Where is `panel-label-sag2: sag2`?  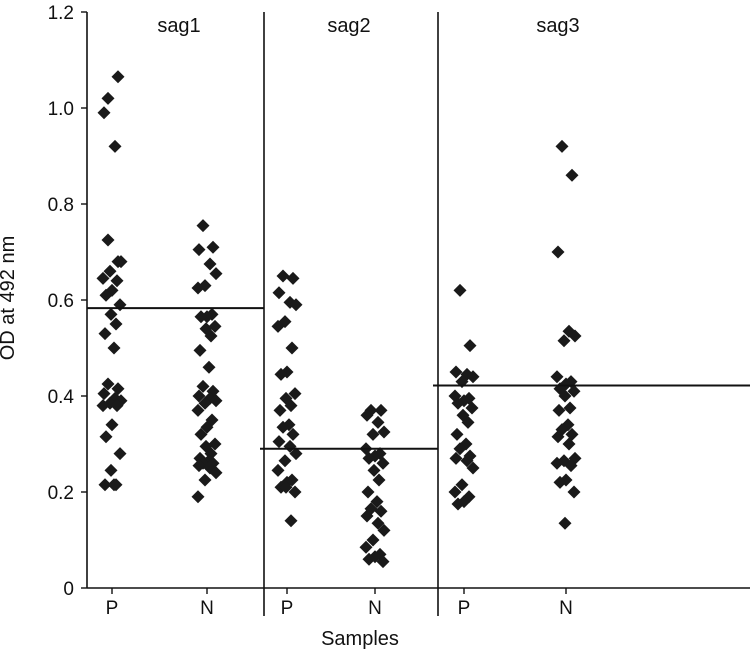 panel-label-sag2: sag2 is located at coordinates (348, 26).